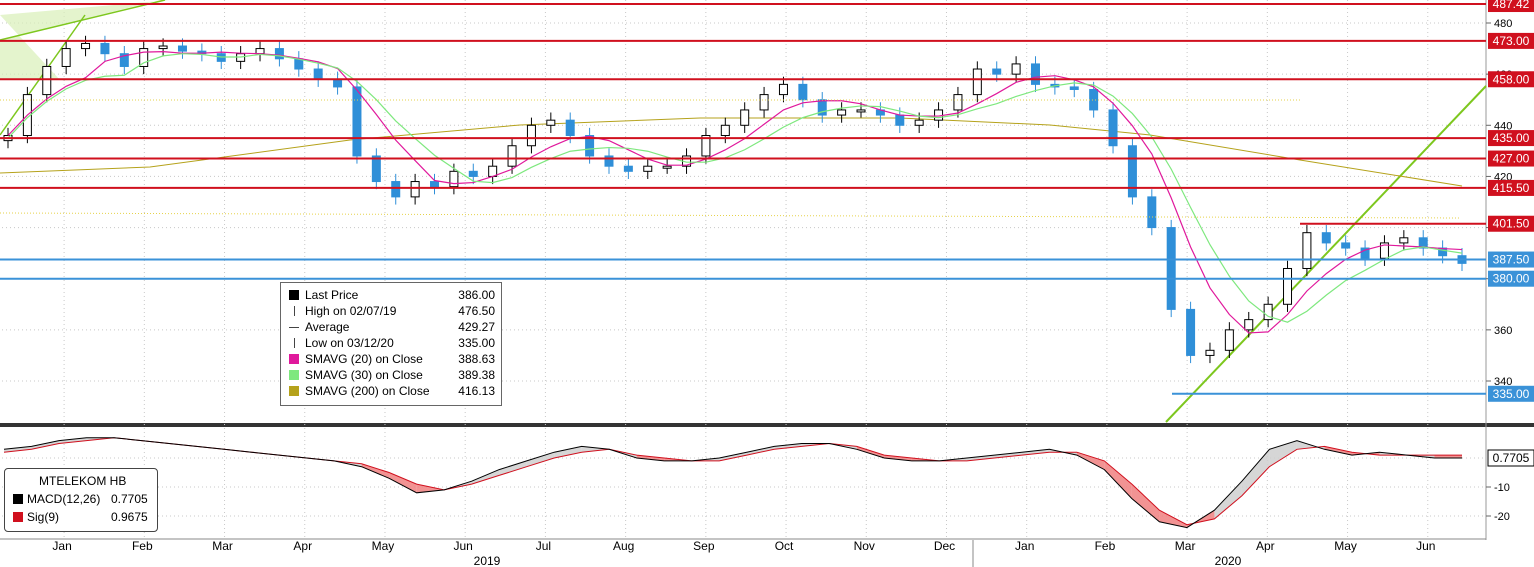  Describe the element at coordinates (1511, 279) in the screenshot. I see `support-level-label: 380.00` at that location.